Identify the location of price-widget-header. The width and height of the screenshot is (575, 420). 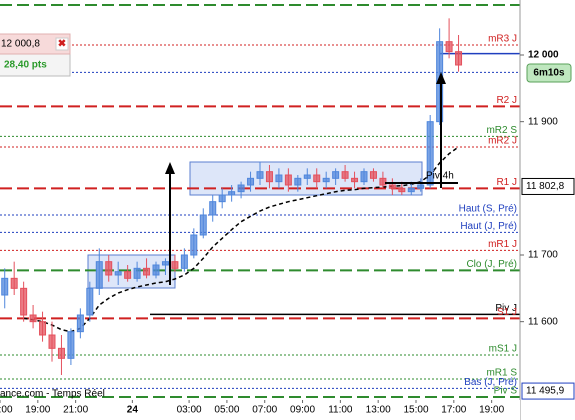
(35, 44).